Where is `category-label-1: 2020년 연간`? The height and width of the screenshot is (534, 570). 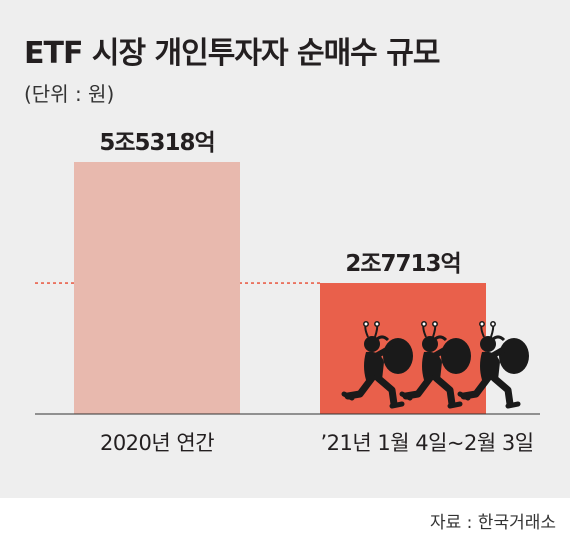
category-label-1: 2020년 연간 is located at coordinates (157, 443).